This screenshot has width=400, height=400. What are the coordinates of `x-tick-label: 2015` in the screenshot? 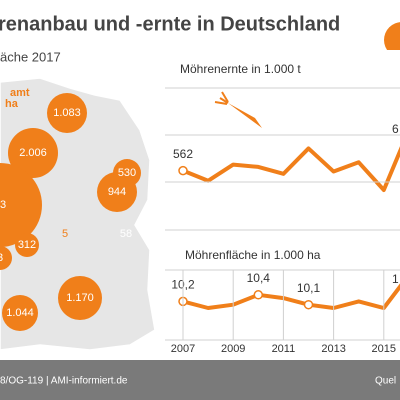 It's located at (384, 349).